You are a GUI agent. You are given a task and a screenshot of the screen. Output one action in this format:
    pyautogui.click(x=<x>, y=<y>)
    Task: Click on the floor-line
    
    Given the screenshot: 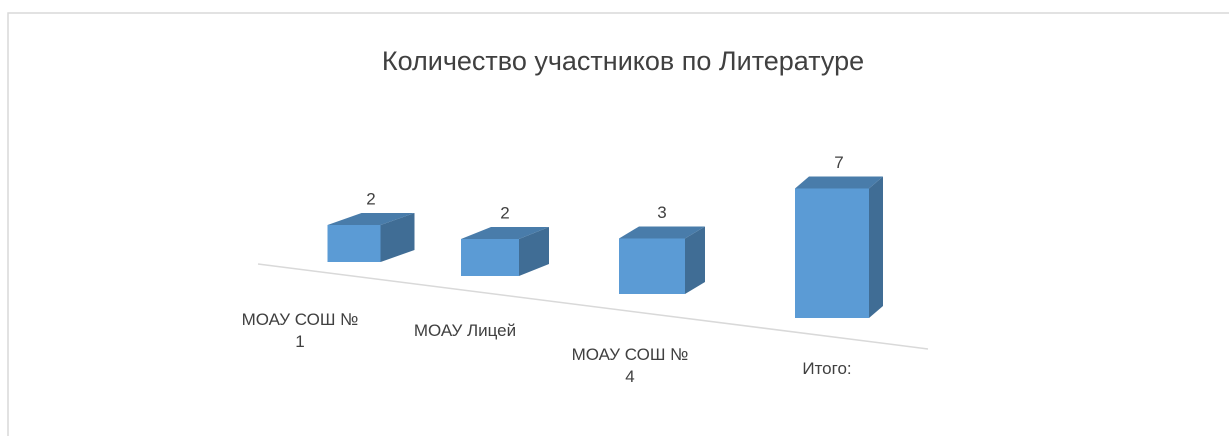 What is the action you would take?
    pyautogui.click(x=593, y=306)
    